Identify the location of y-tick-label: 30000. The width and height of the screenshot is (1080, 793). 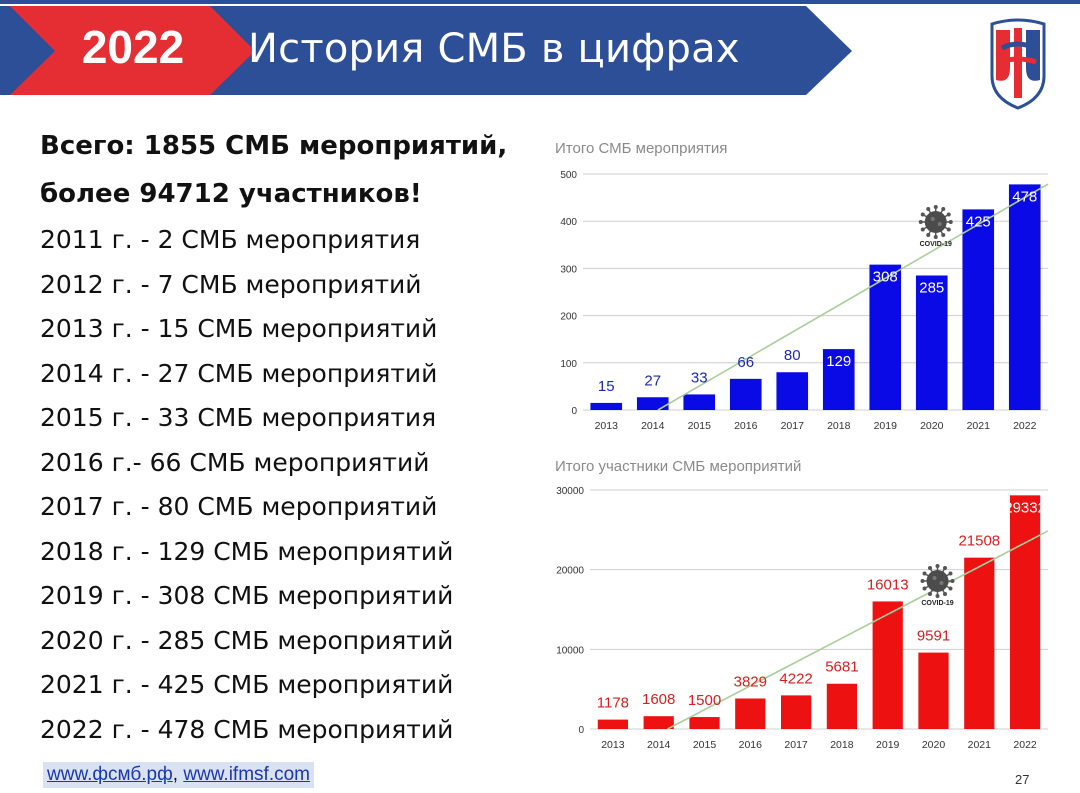
(570, 491).